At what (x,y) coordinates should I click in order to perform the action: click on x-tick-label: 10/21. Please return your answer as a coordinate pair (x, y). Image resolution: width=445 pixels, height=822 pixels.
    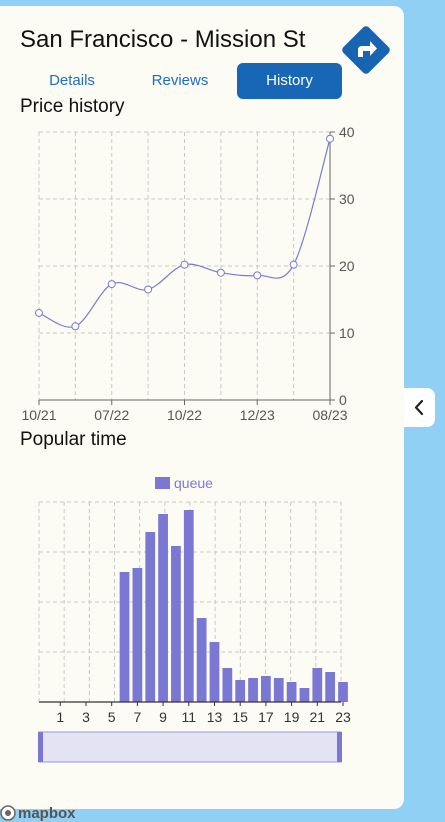
    Looking at the image, I should click on (38, 415).